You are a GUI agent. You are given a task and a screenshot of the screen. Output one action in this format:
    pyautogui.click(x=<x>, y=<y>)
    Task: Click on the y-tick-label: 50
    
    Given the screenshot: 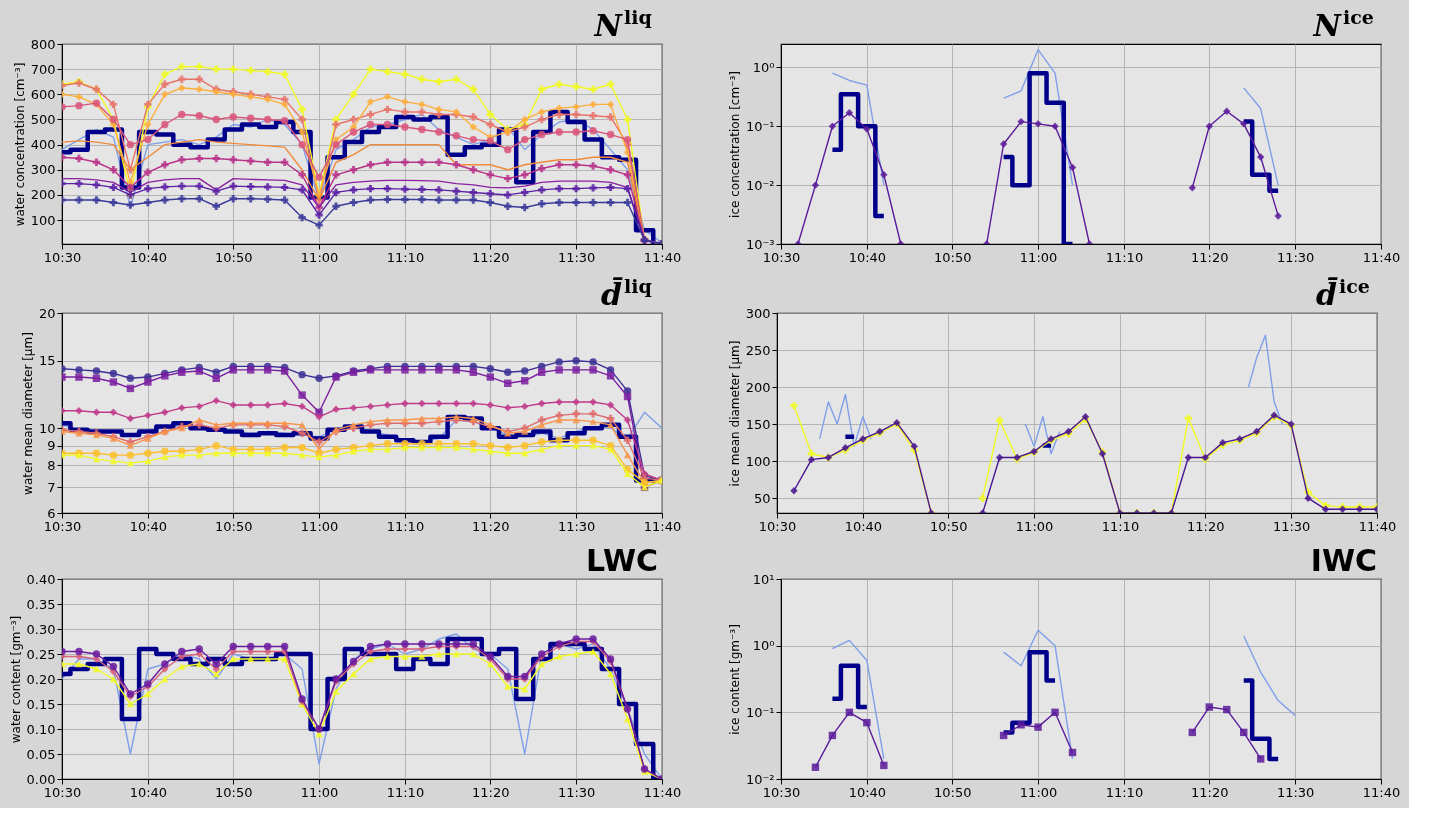 What is the action you would take?
    pyautogui.click(x=762, y=498)
    